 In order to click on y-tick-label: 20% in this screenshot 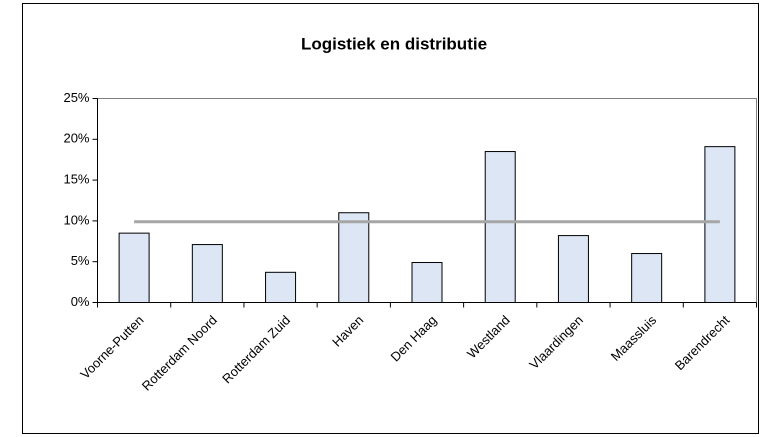, I will do `click(76, 138)`.